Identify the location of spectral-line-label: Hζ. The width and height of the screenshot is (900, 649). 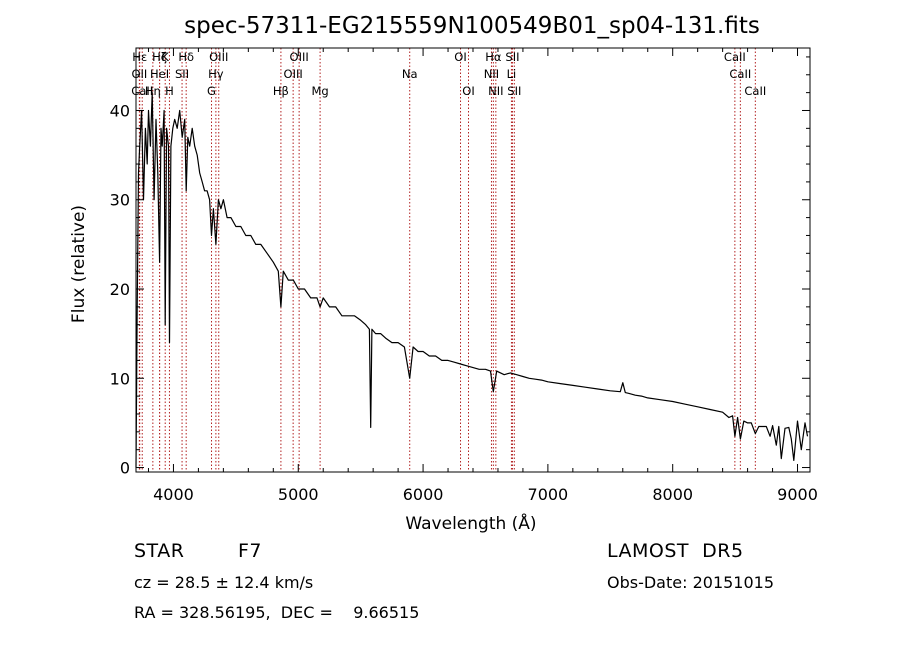
(159, 57).